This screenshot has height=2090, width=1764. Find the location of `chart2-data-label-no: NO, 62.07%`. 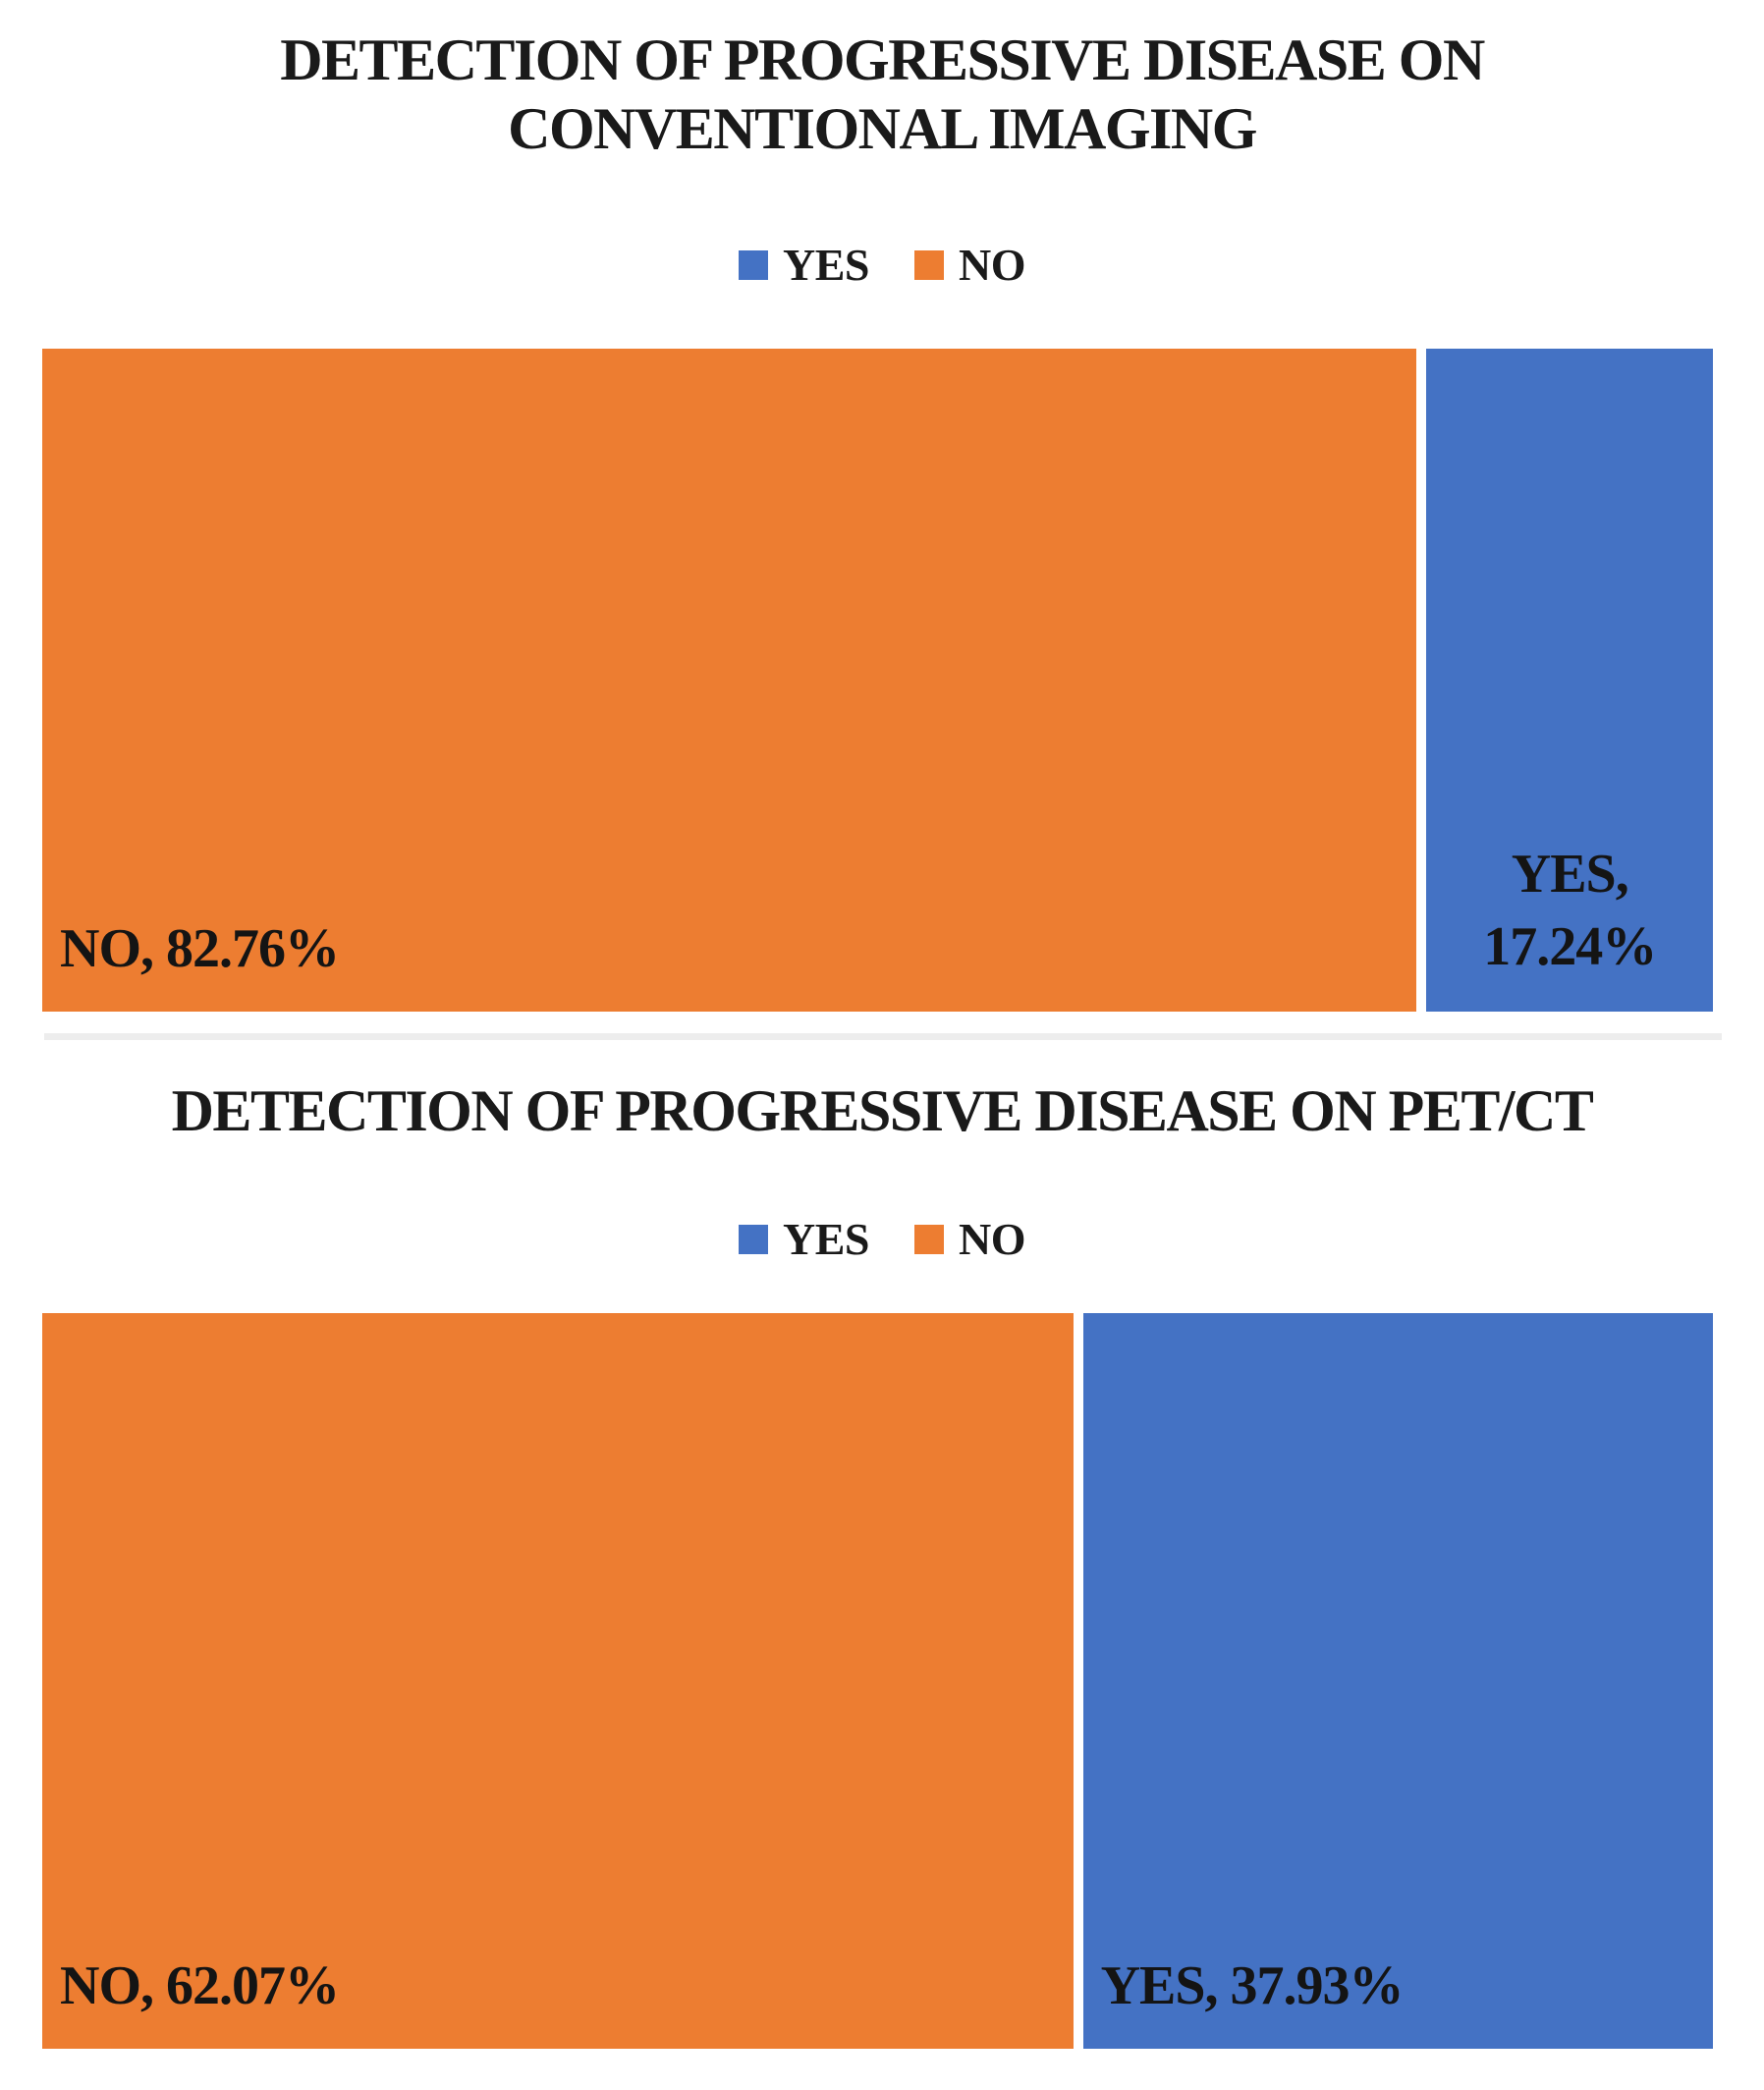

chart2-data-label-no: NO, 62.07% is located at coordinates (200, 1985).